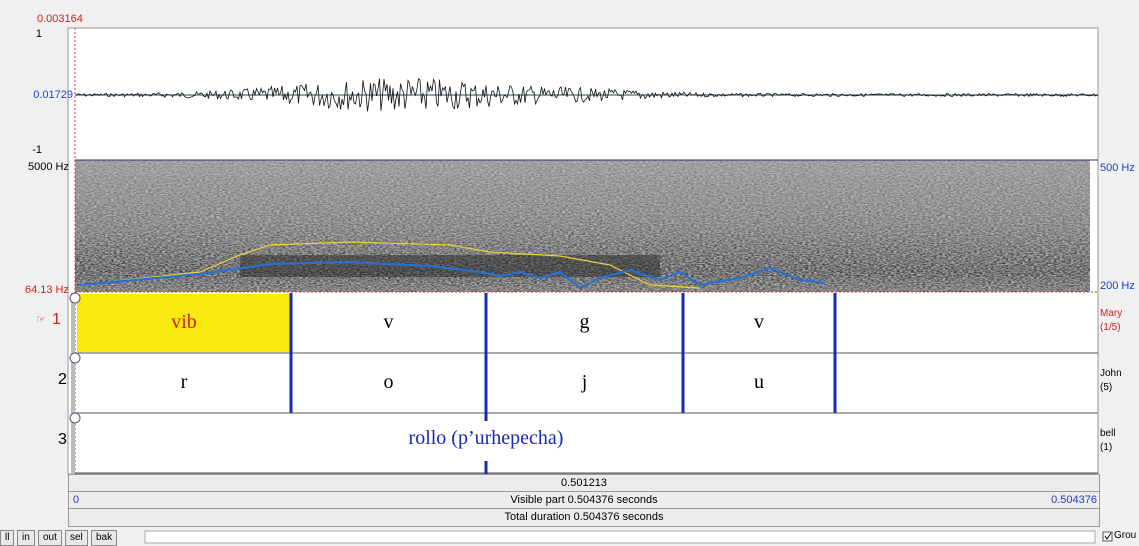 This screenshot has width=1139, height=546. I want to click on tier-count: (1/5), so click(1110, 327).